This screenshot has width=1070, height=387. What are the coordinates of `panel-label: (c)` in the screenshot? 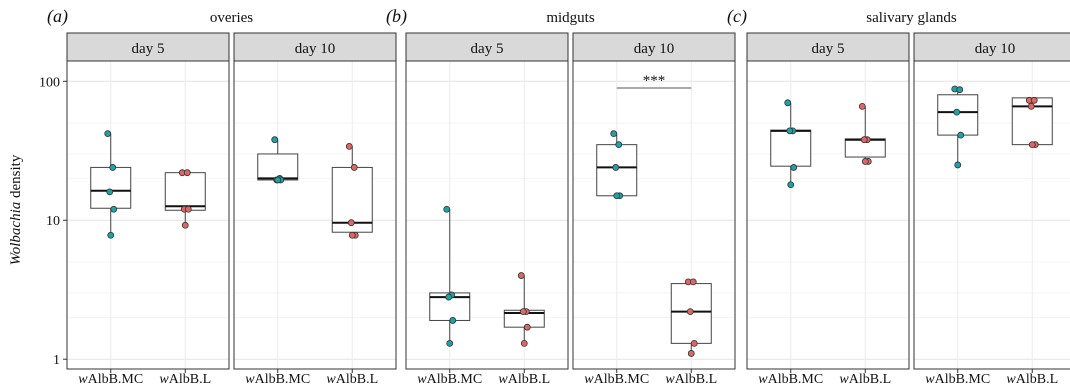 It's located at (737, 16).